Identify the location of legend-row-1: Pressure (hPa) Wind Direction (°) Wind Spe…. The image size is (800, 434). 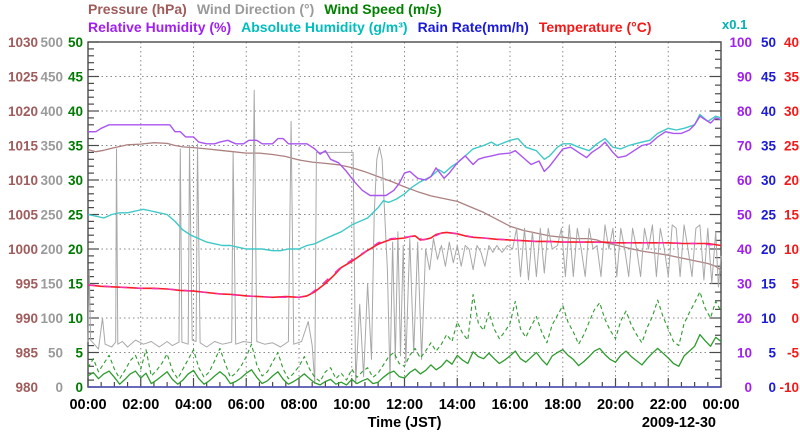
(265, 9).